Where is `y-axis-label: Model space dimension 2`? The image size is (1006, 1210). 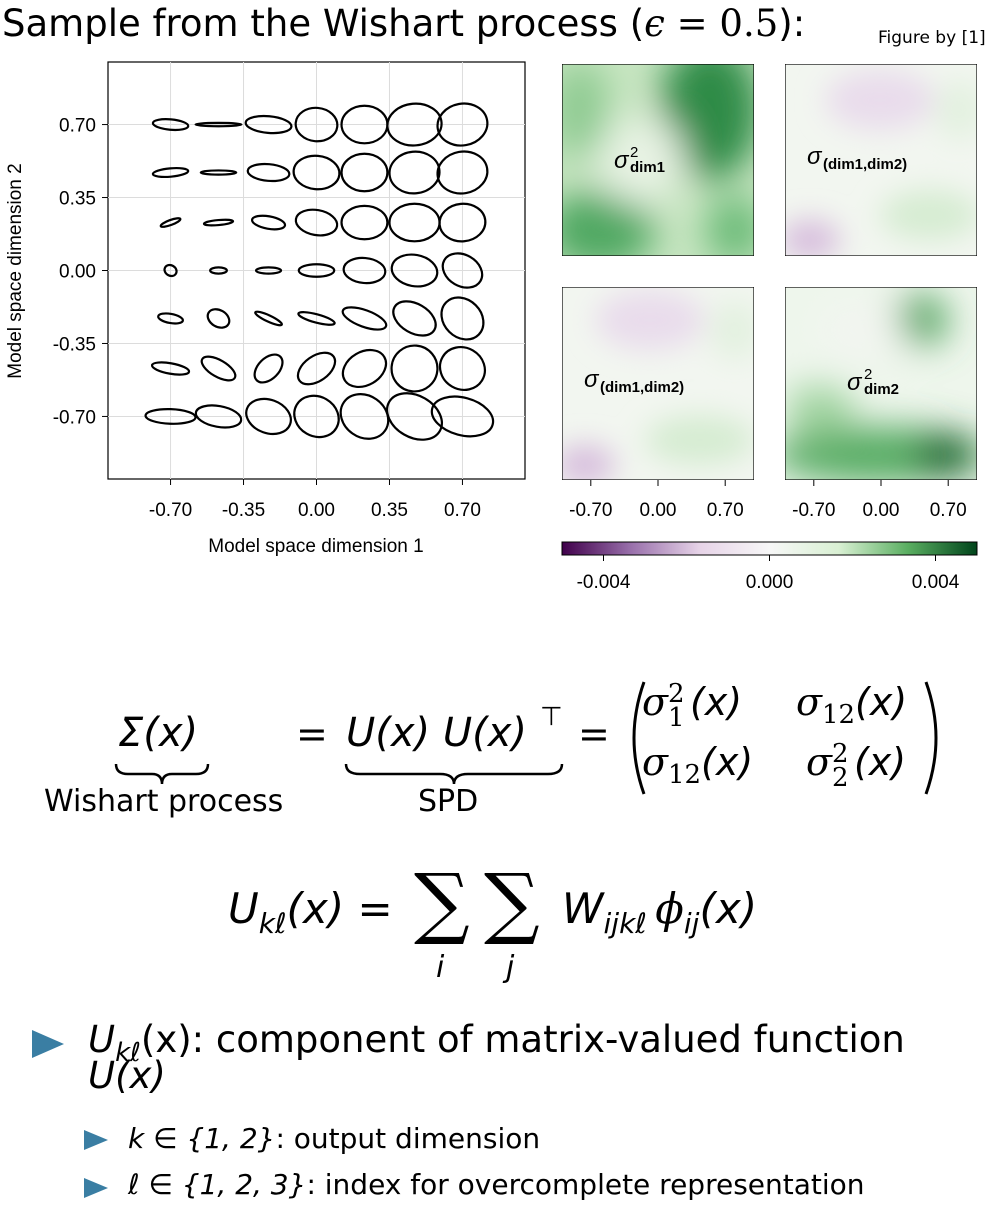 y-axis-label: Model space dimension 2 is located at coordinates (15, 270).